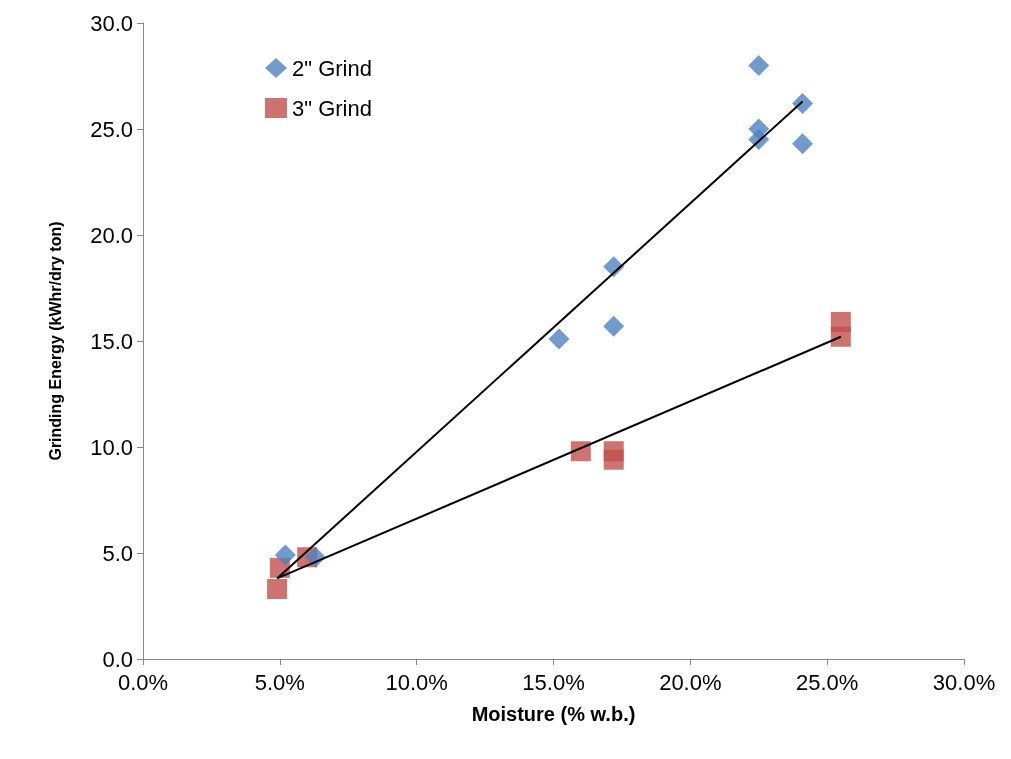 This screenshot has height=759, width=1011. What do you see at coordinates (279, 682) in the screenshot?
I see `x-tick-label: 5.0%` at bounding box center [279, 682].